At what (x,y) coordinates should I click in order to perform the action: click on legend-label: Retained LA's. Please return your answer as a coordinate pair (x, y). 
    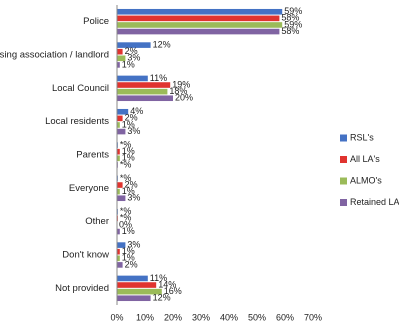
    Looking at the image, I should click on (374, 202).